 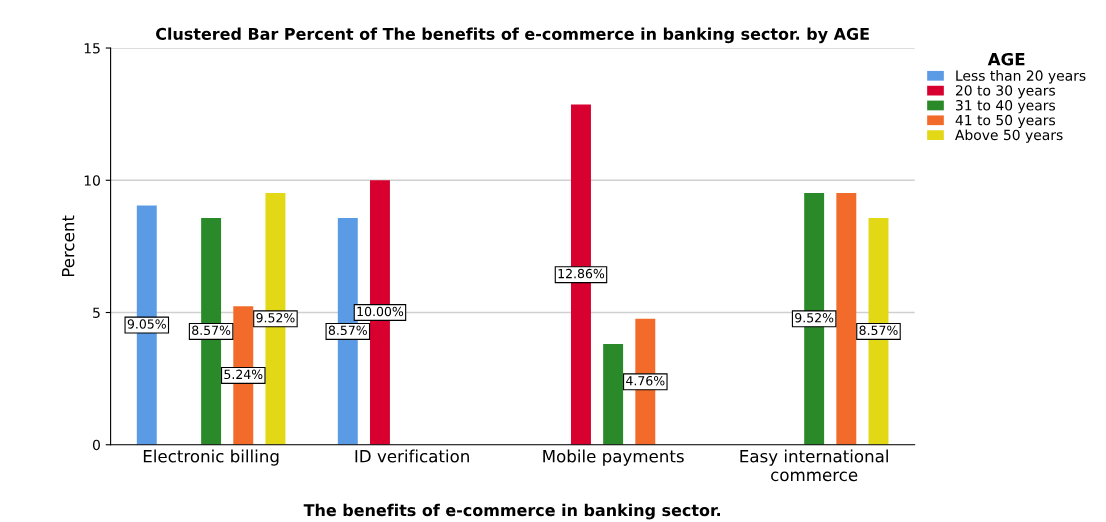 What do you see at coordinates (96, 445) in the screenshot?
I see `y-tick-label: 0` at bounding box center [96, 445].